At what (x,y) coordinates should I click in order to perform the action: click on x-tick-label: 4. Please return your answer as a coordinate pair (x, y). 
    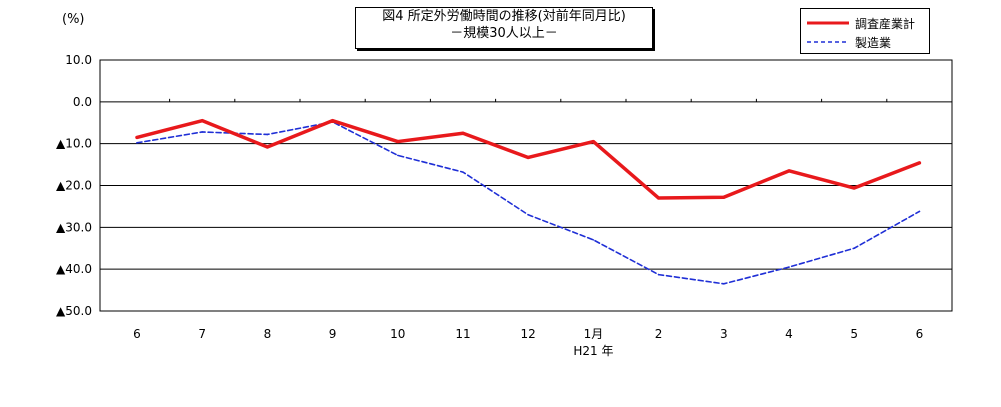
    Looking at the image, I should click on (789, 334).